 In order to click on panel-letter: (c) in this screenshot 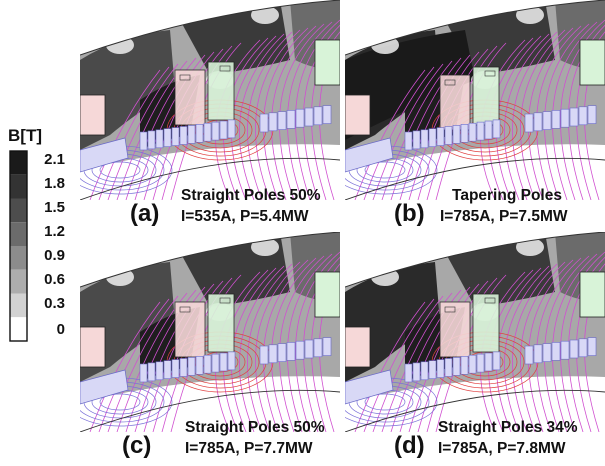, I will do `click(137, 445)`.